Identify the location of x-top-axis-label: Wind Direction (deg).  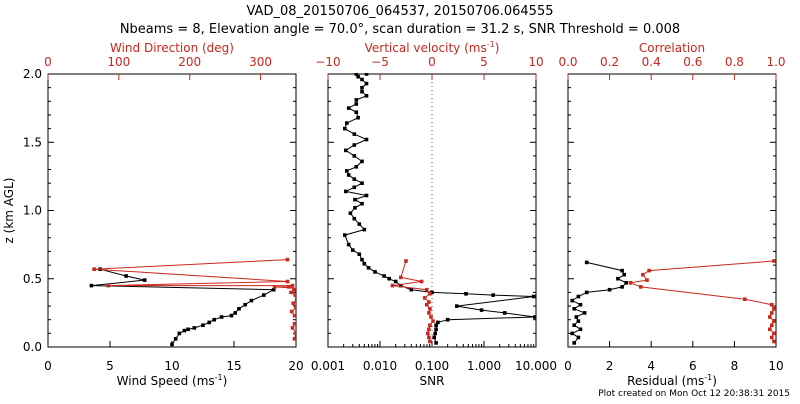
(172, 48).